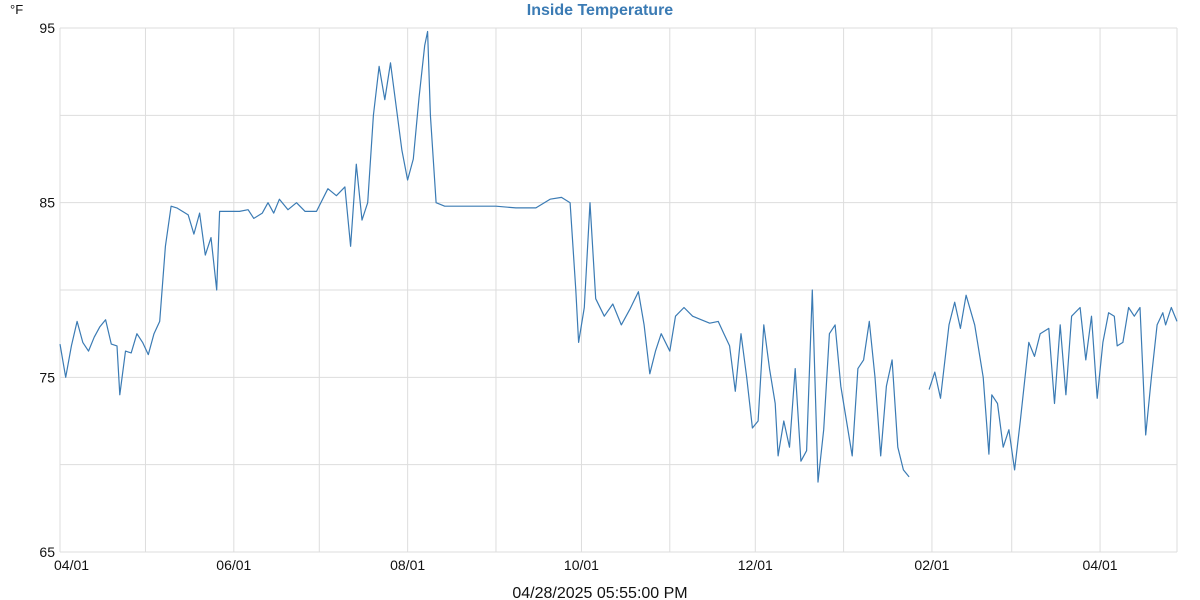 This screenshot has width=1200, height=600. I want to click on y-tick-label: 85, so click(47, 203).